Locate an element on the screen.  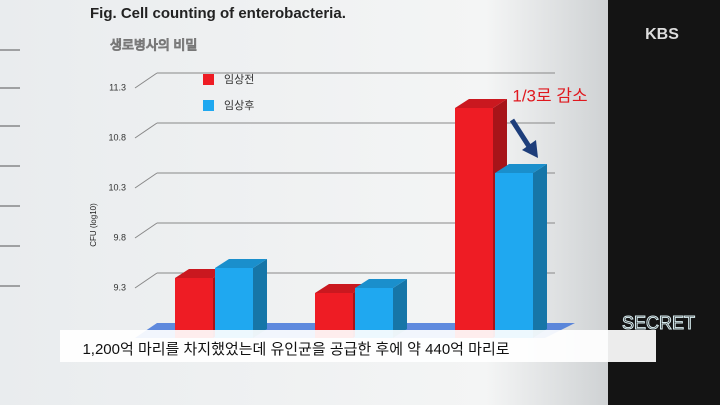
subtitle: 1,200억 마리를 차지했었는데 유인균을 공급한 후에 약 440억 마리로 is located at coordinates (295, 349).